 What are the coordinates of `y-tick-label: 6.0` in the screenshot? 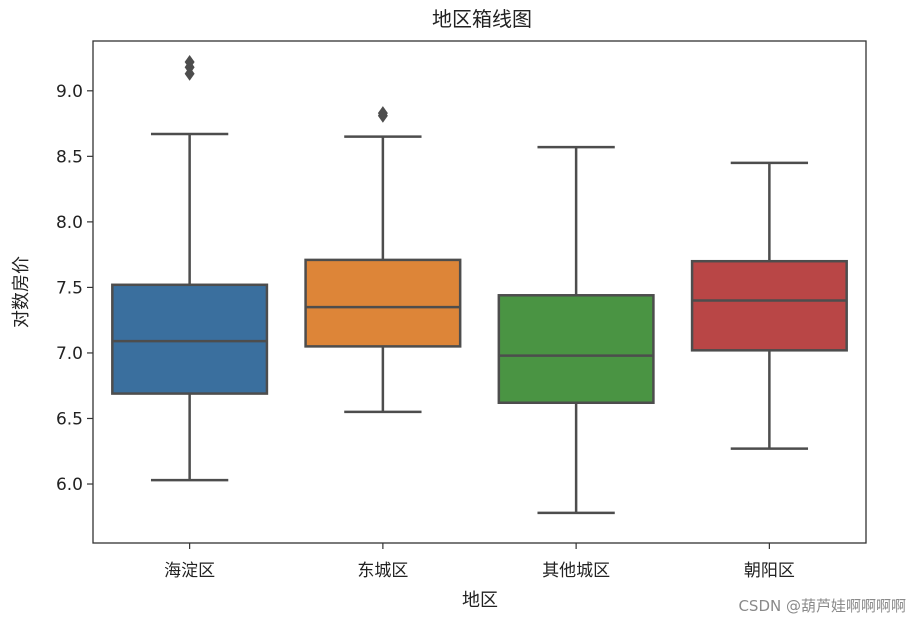 It's located at (69, 485).